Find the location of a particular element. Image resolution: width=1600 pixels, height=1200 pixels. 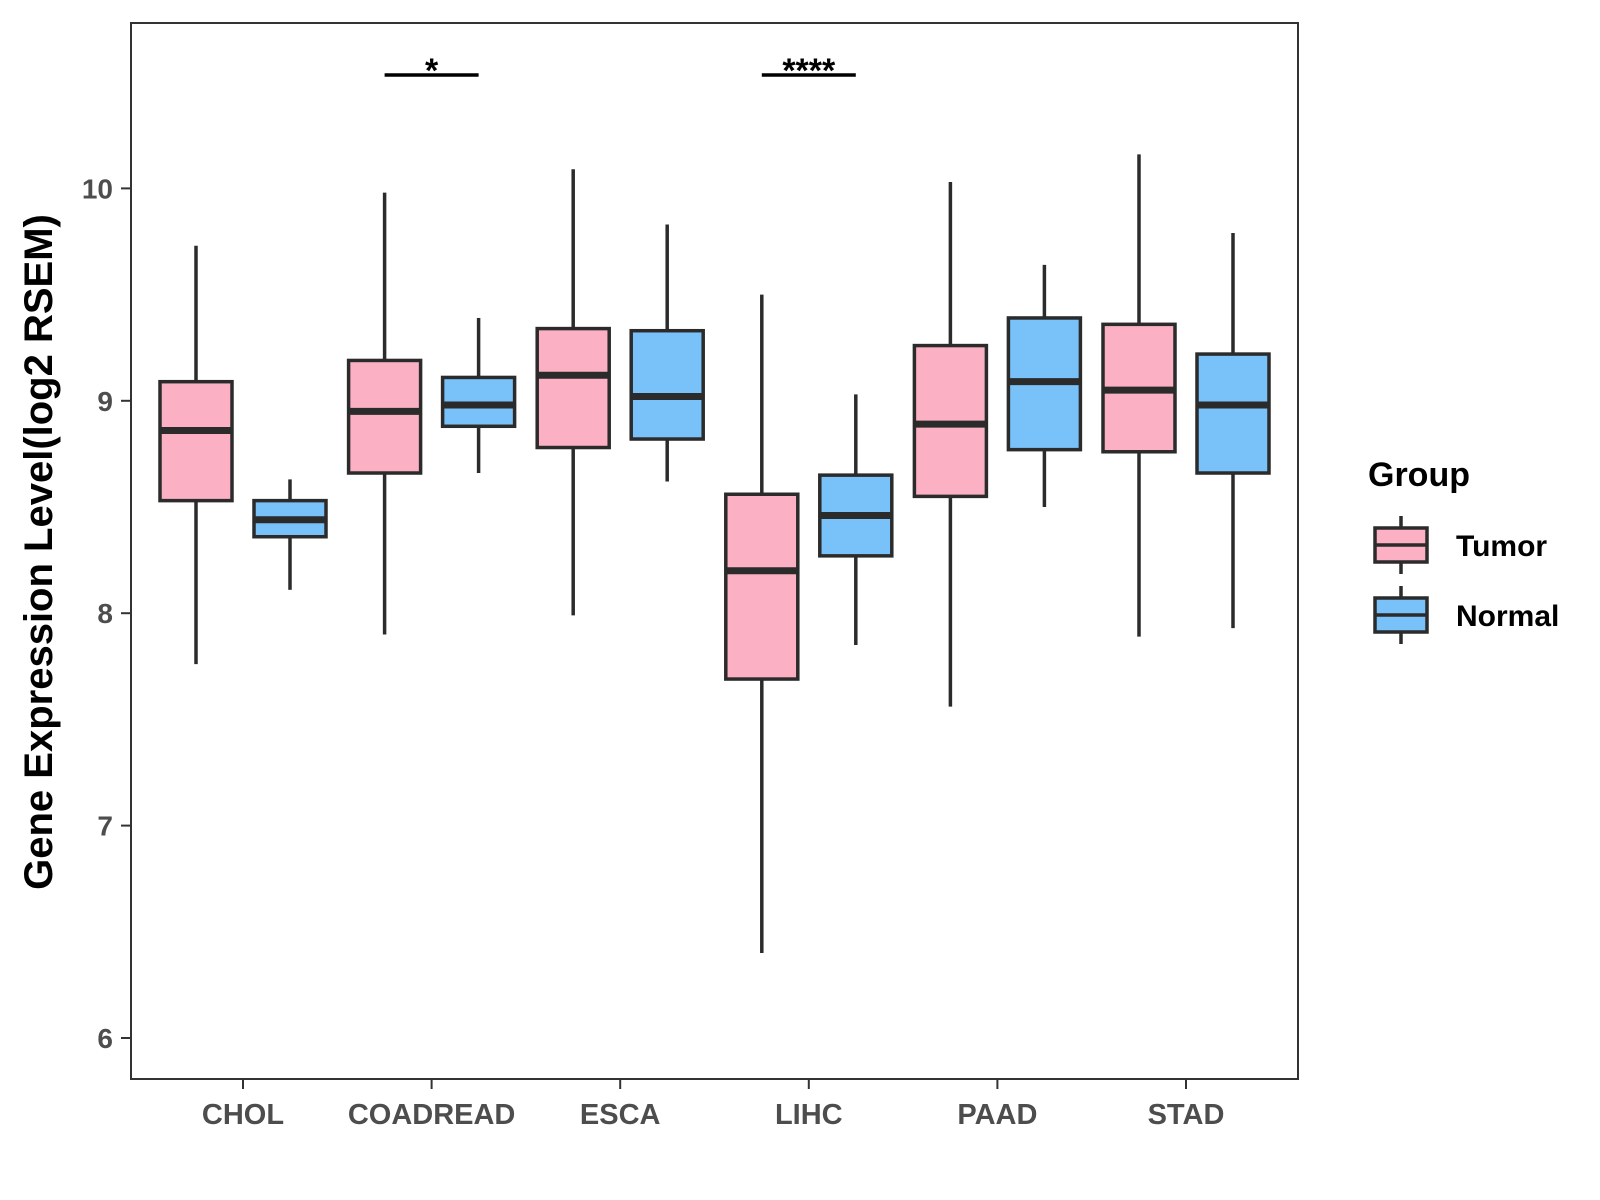

legend-item-normal: Normal is located at coordinates (1466, 615).